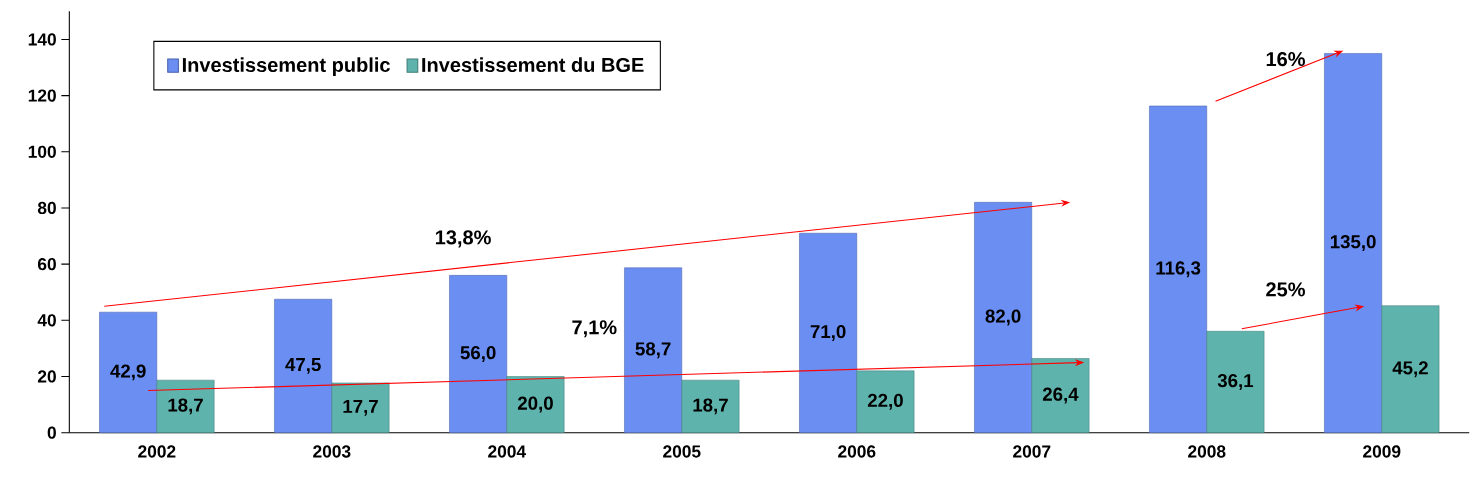 This screenshot has height=486, width=1479. I want to click on data-label: 56,0, so click(478, 354).